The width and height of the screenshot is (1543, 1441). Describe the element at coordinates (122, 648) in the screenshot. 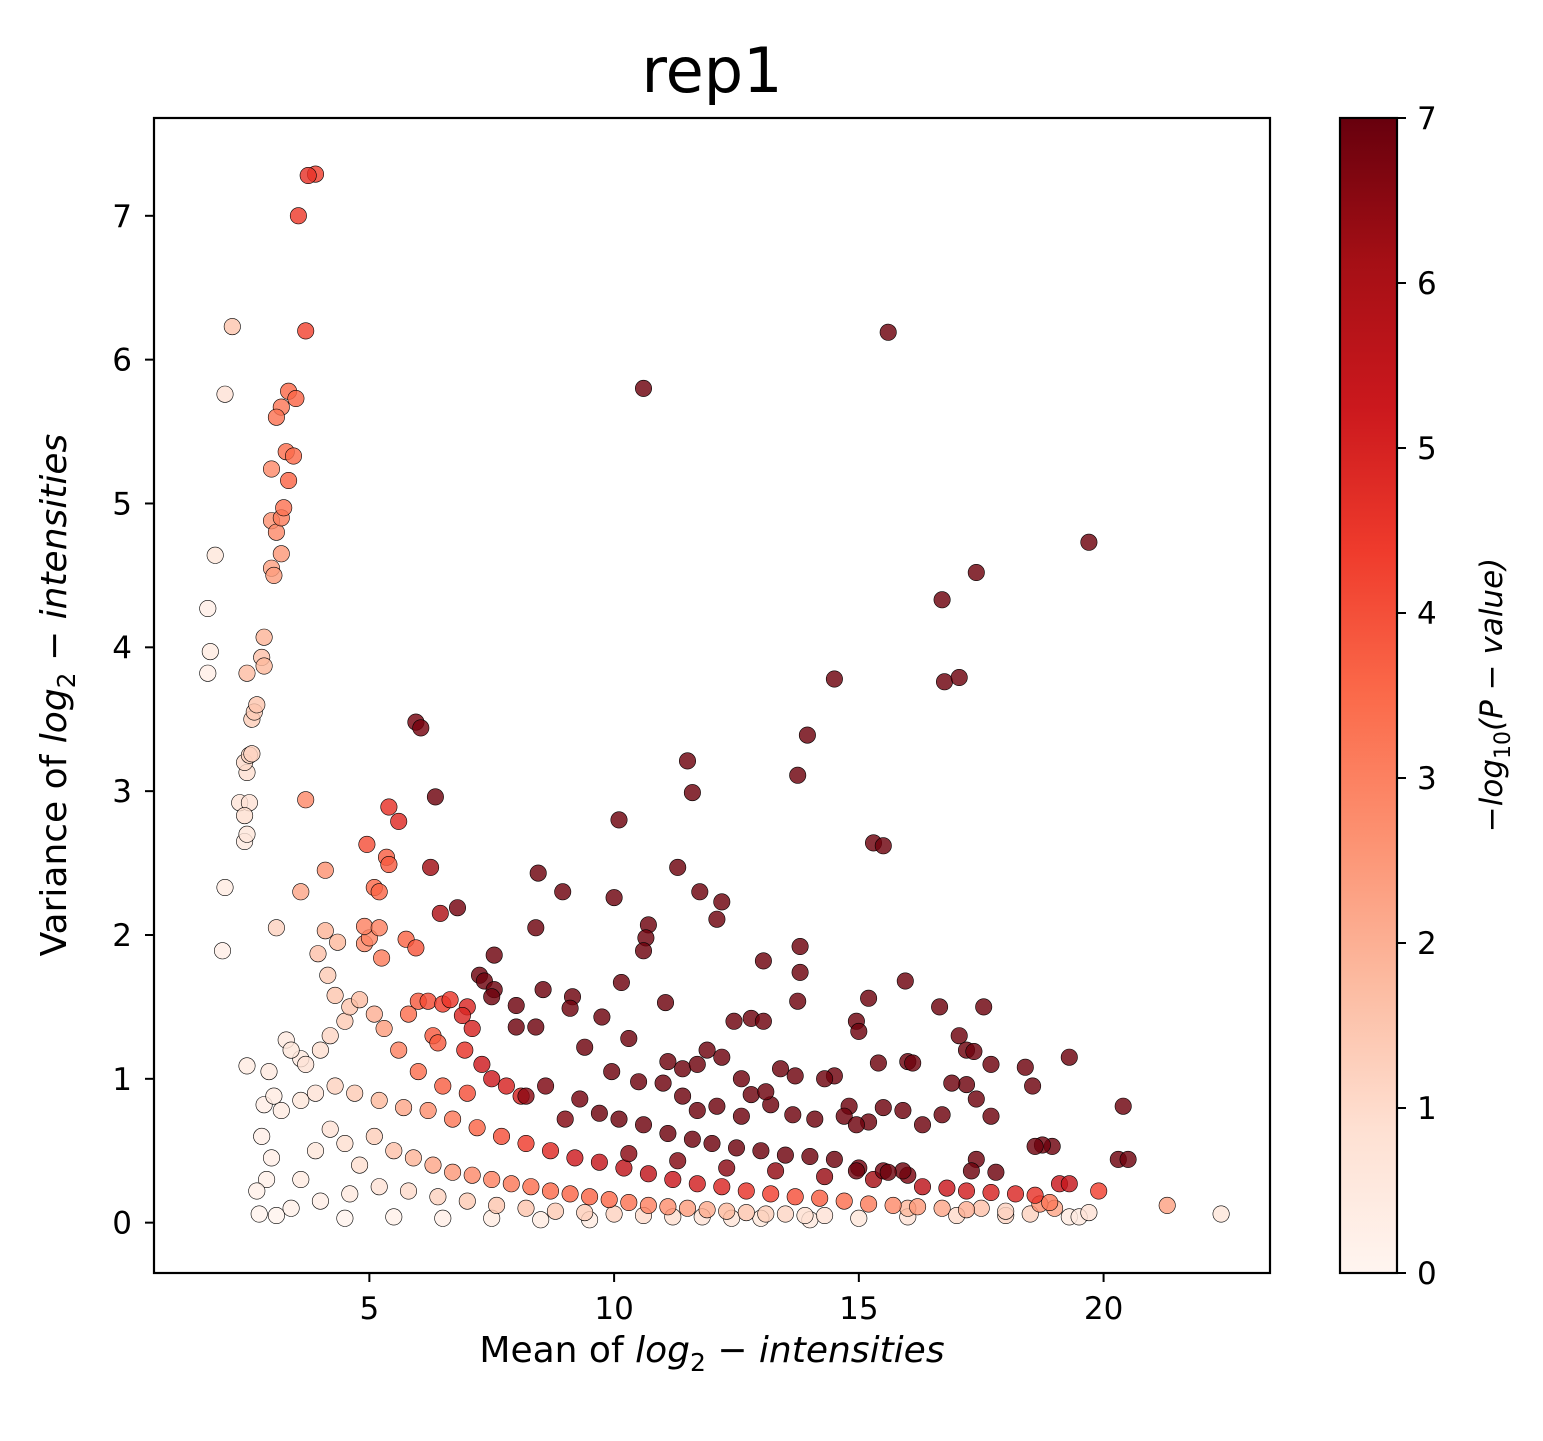

I see `y-tick-label: 4` at that location.